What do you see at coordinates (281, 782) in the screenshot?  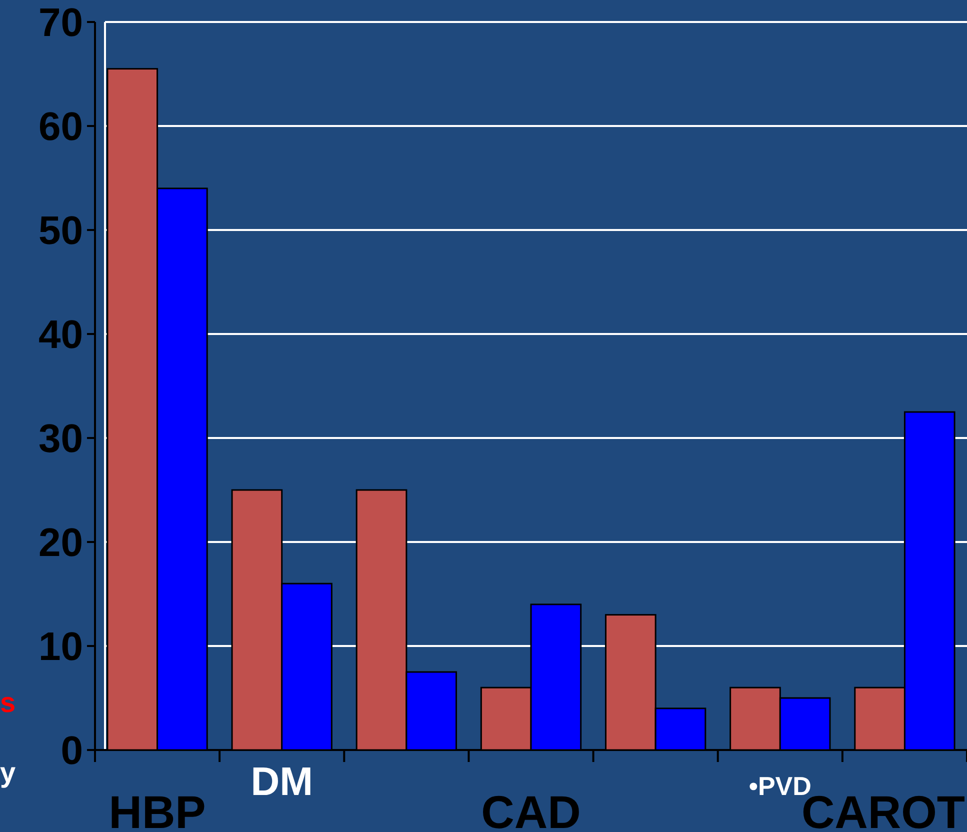 I see `x-tick-label: DM` at bounding box center [281, 782].